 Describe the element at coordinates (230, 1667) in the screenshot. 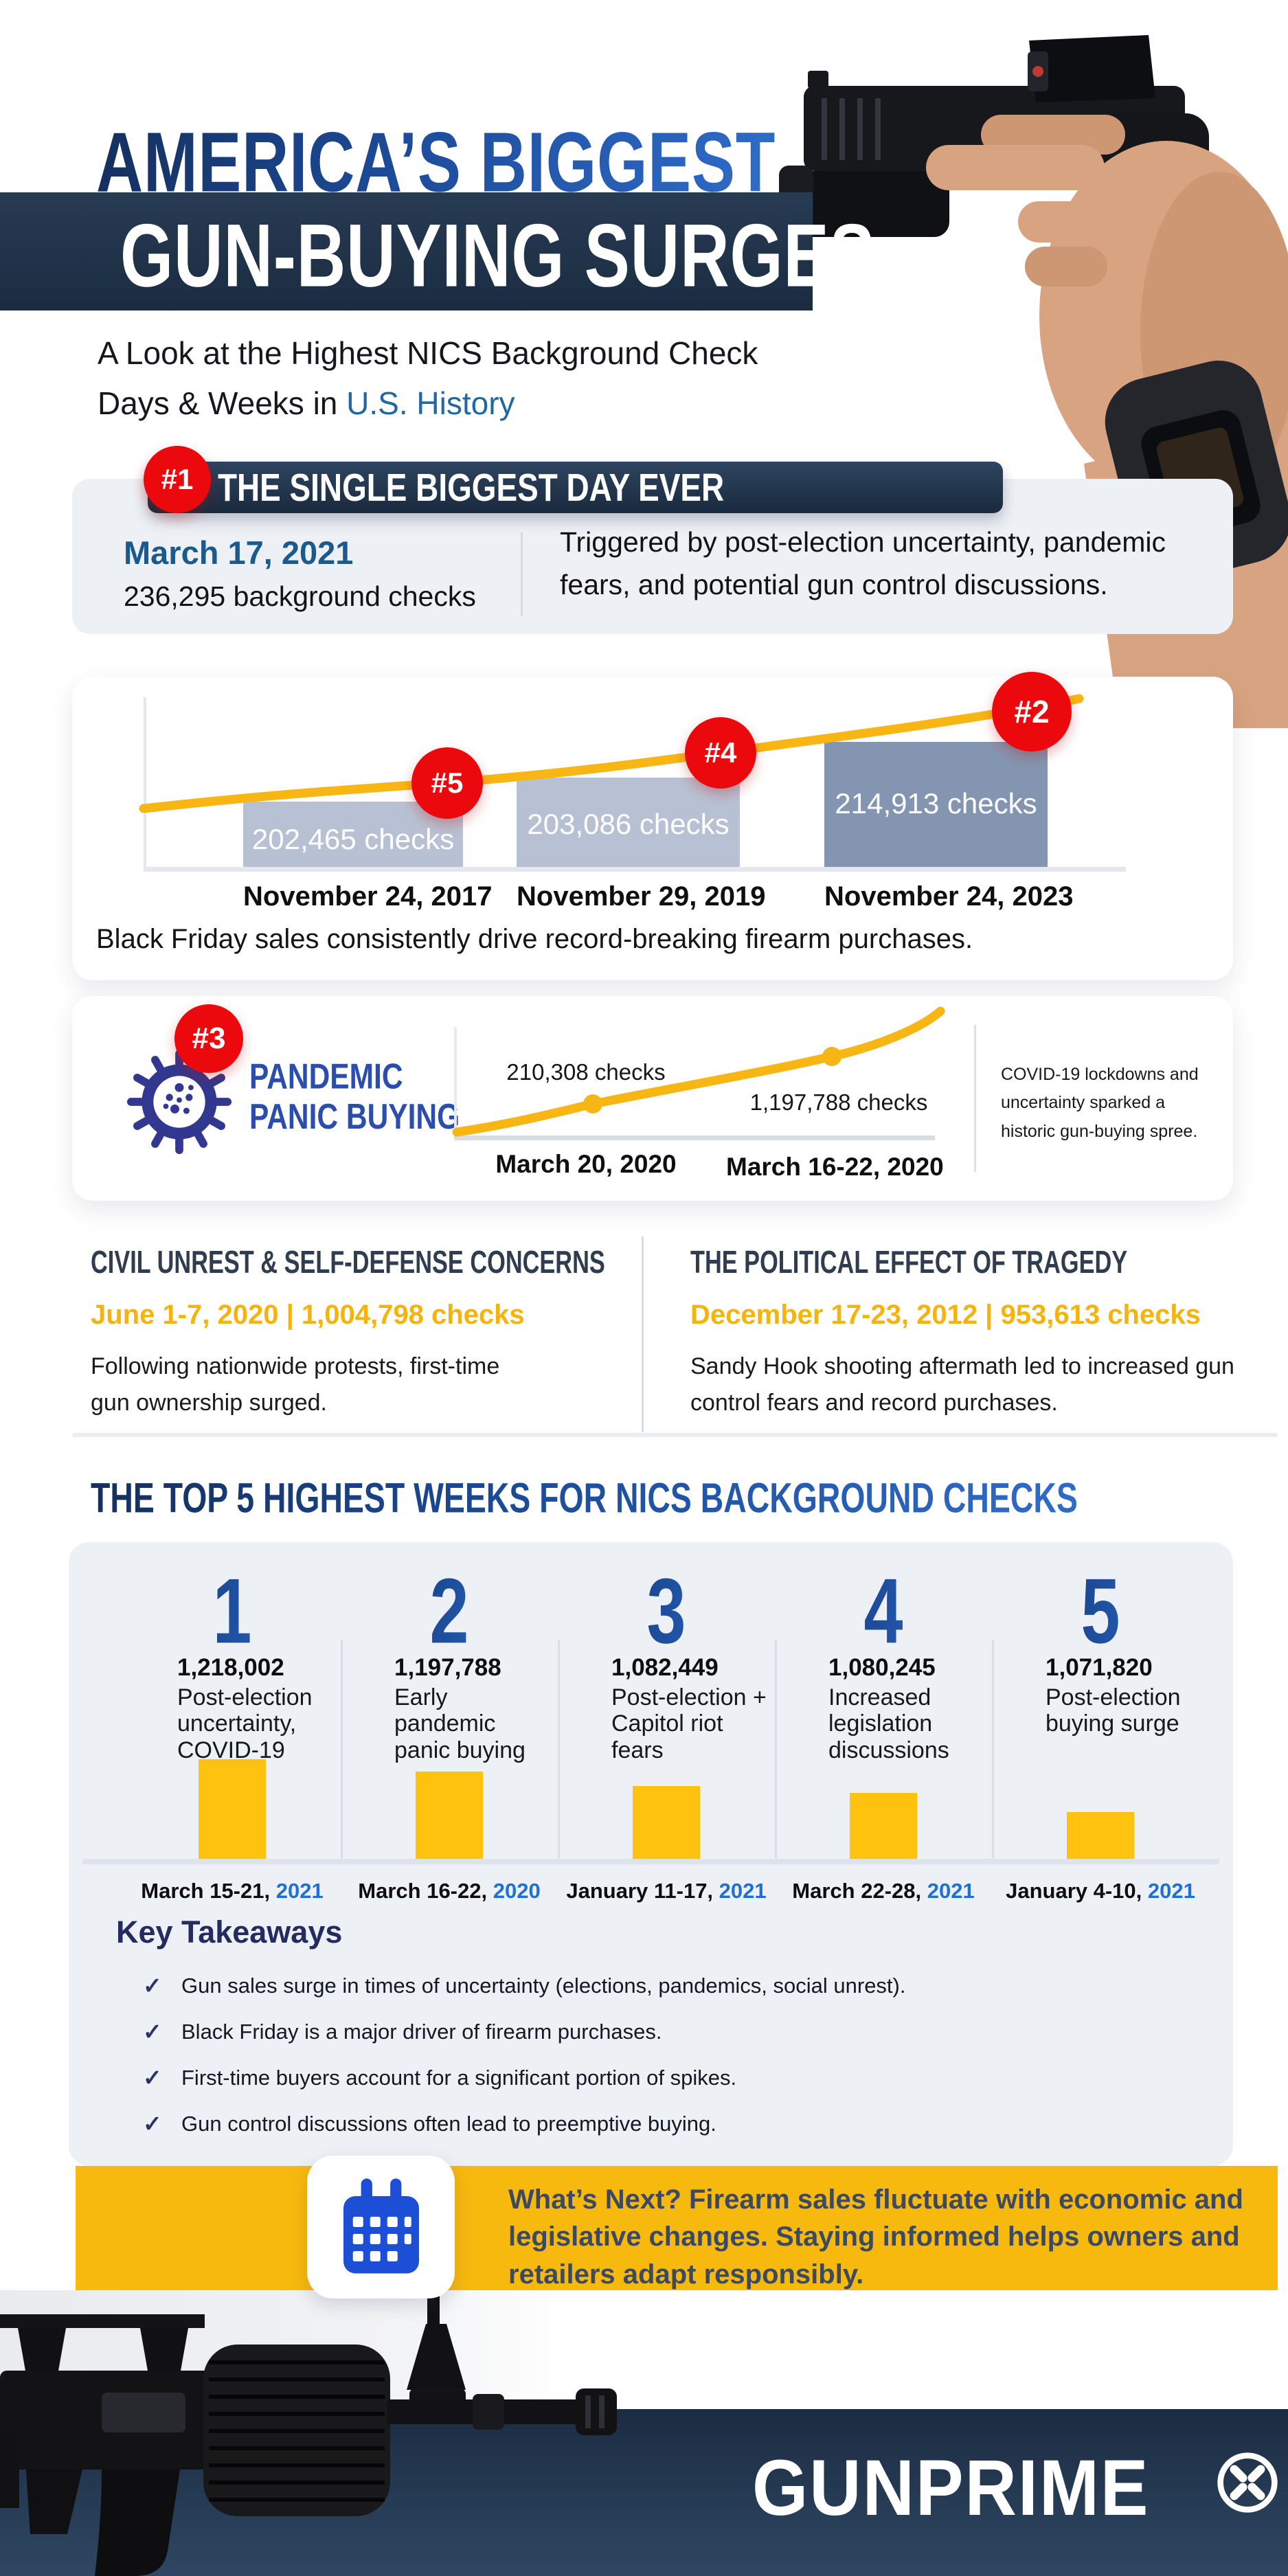

I see `week-value: 1,218,002` at that location.